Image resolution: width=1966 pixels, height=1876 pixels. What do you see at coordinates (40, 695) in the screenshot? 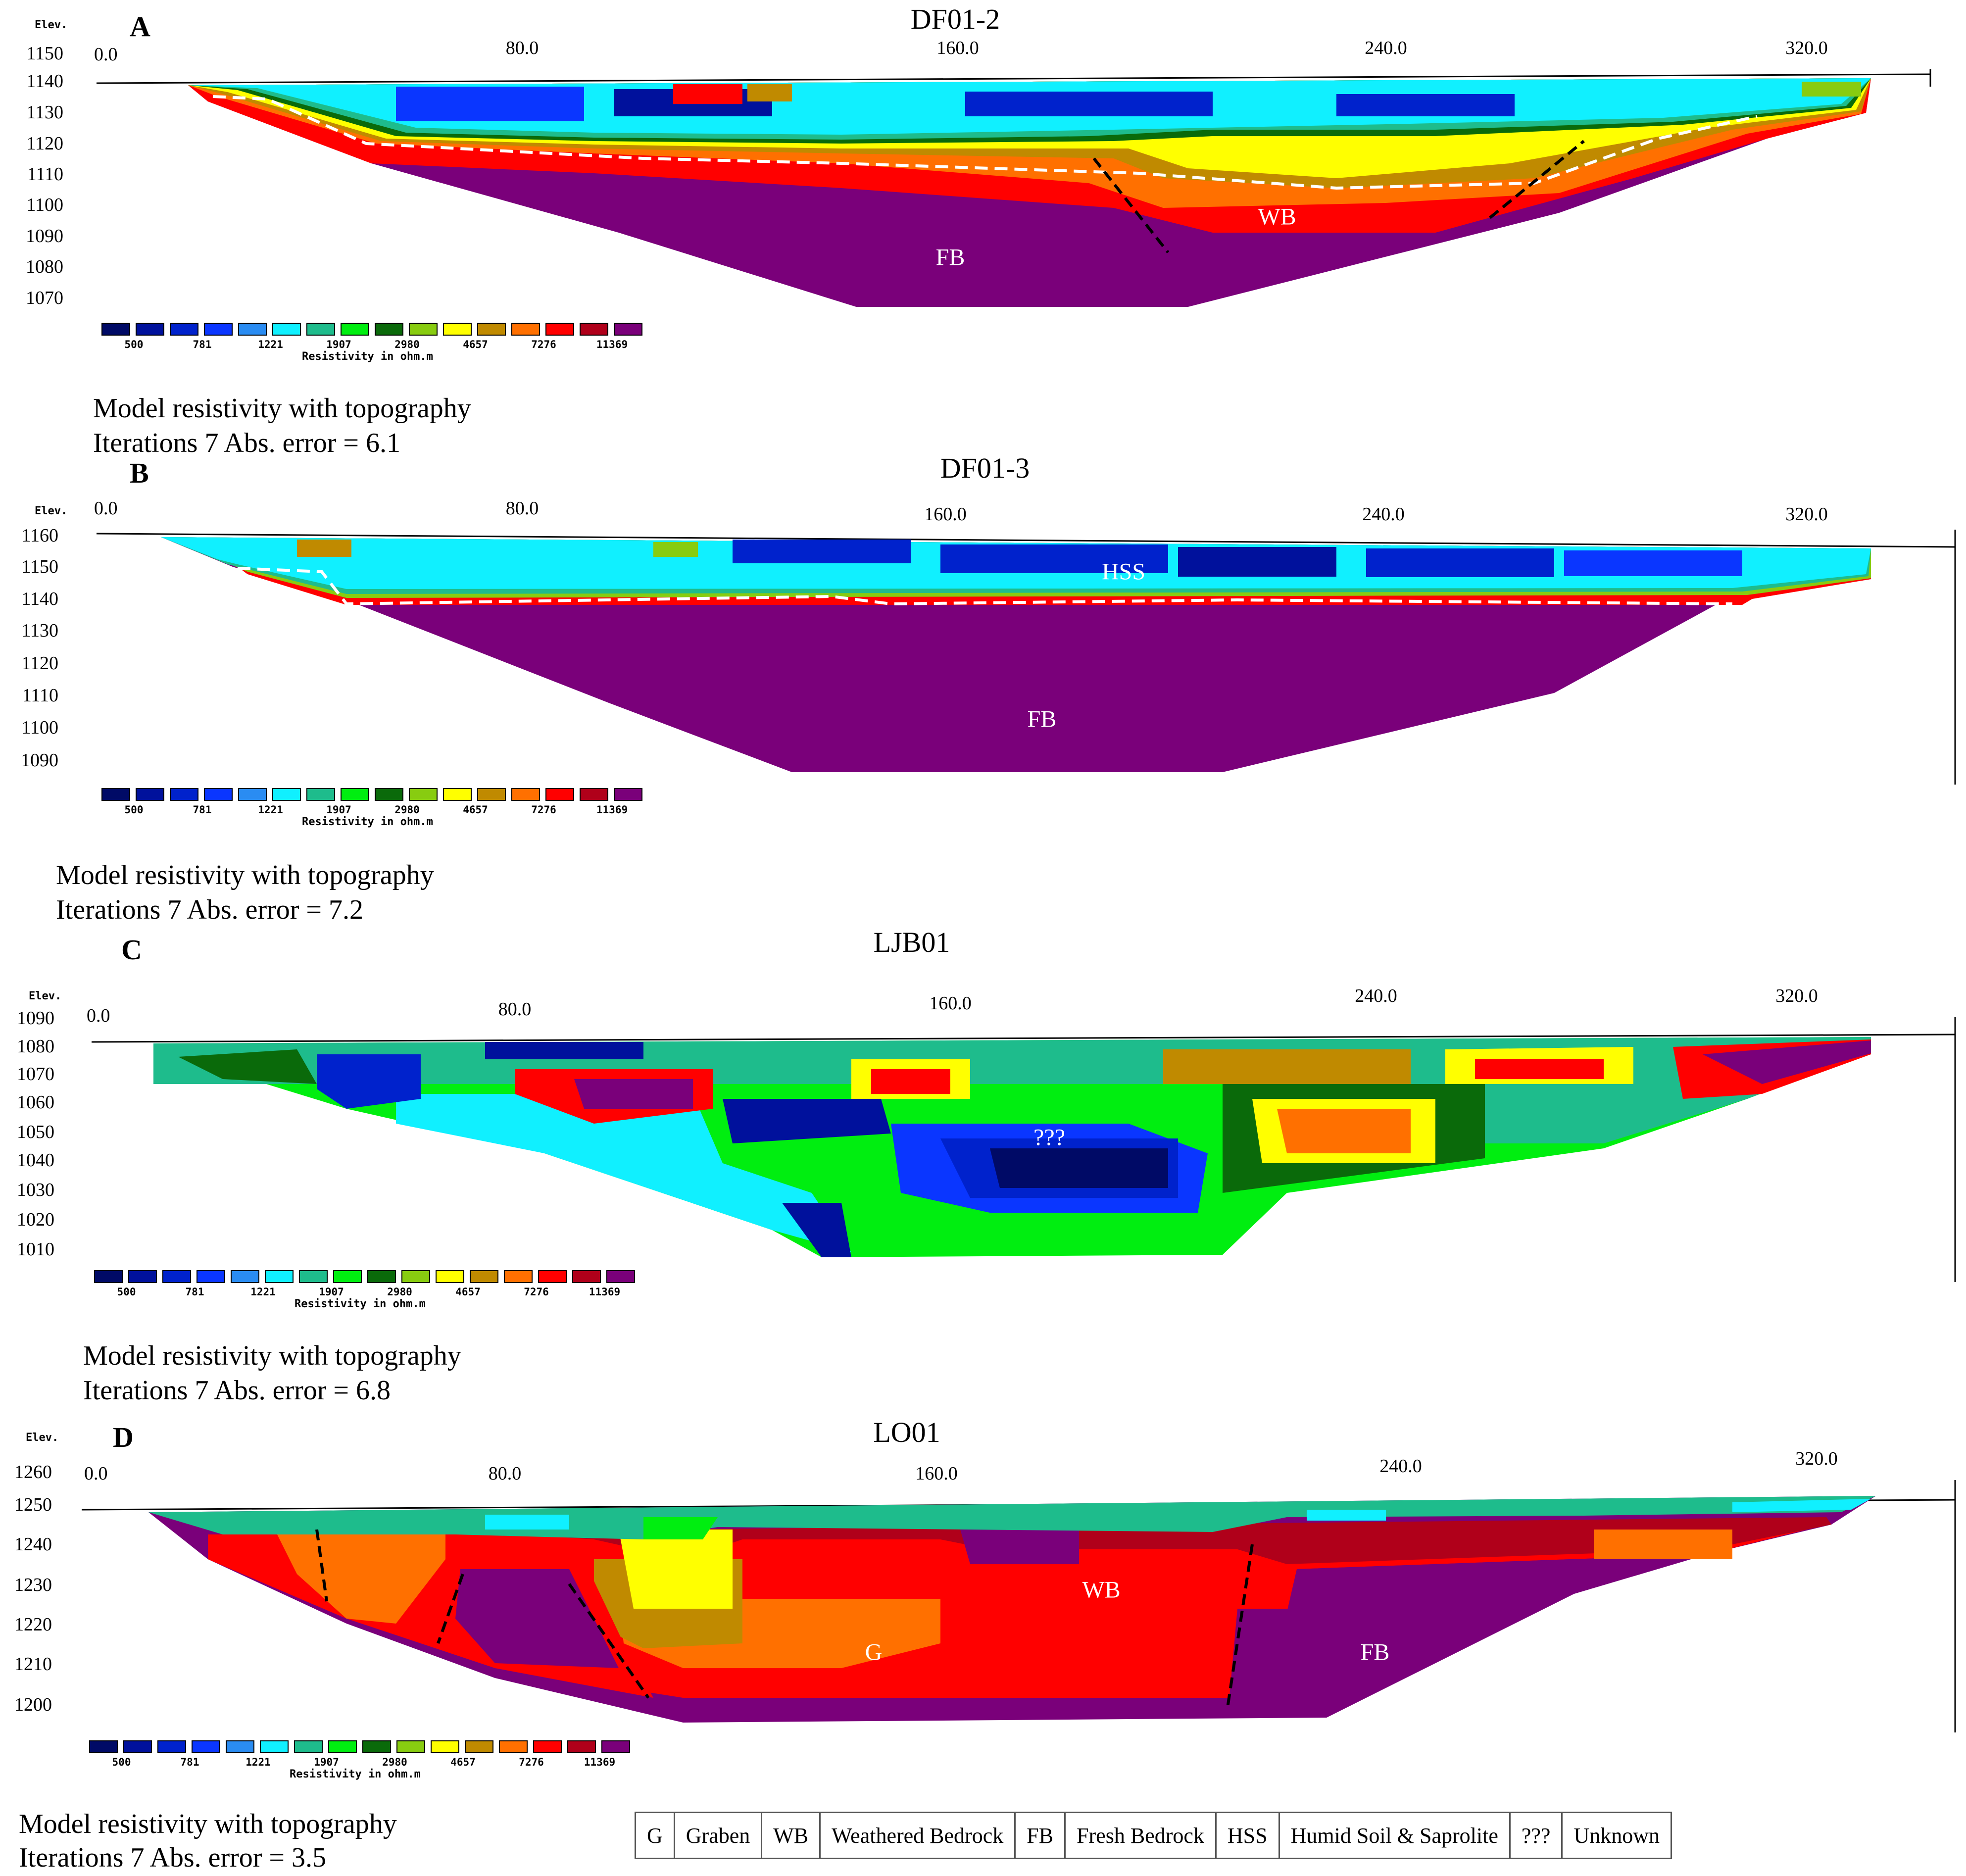
I see `y-tick: 1110` at bounding box center [40, 695].